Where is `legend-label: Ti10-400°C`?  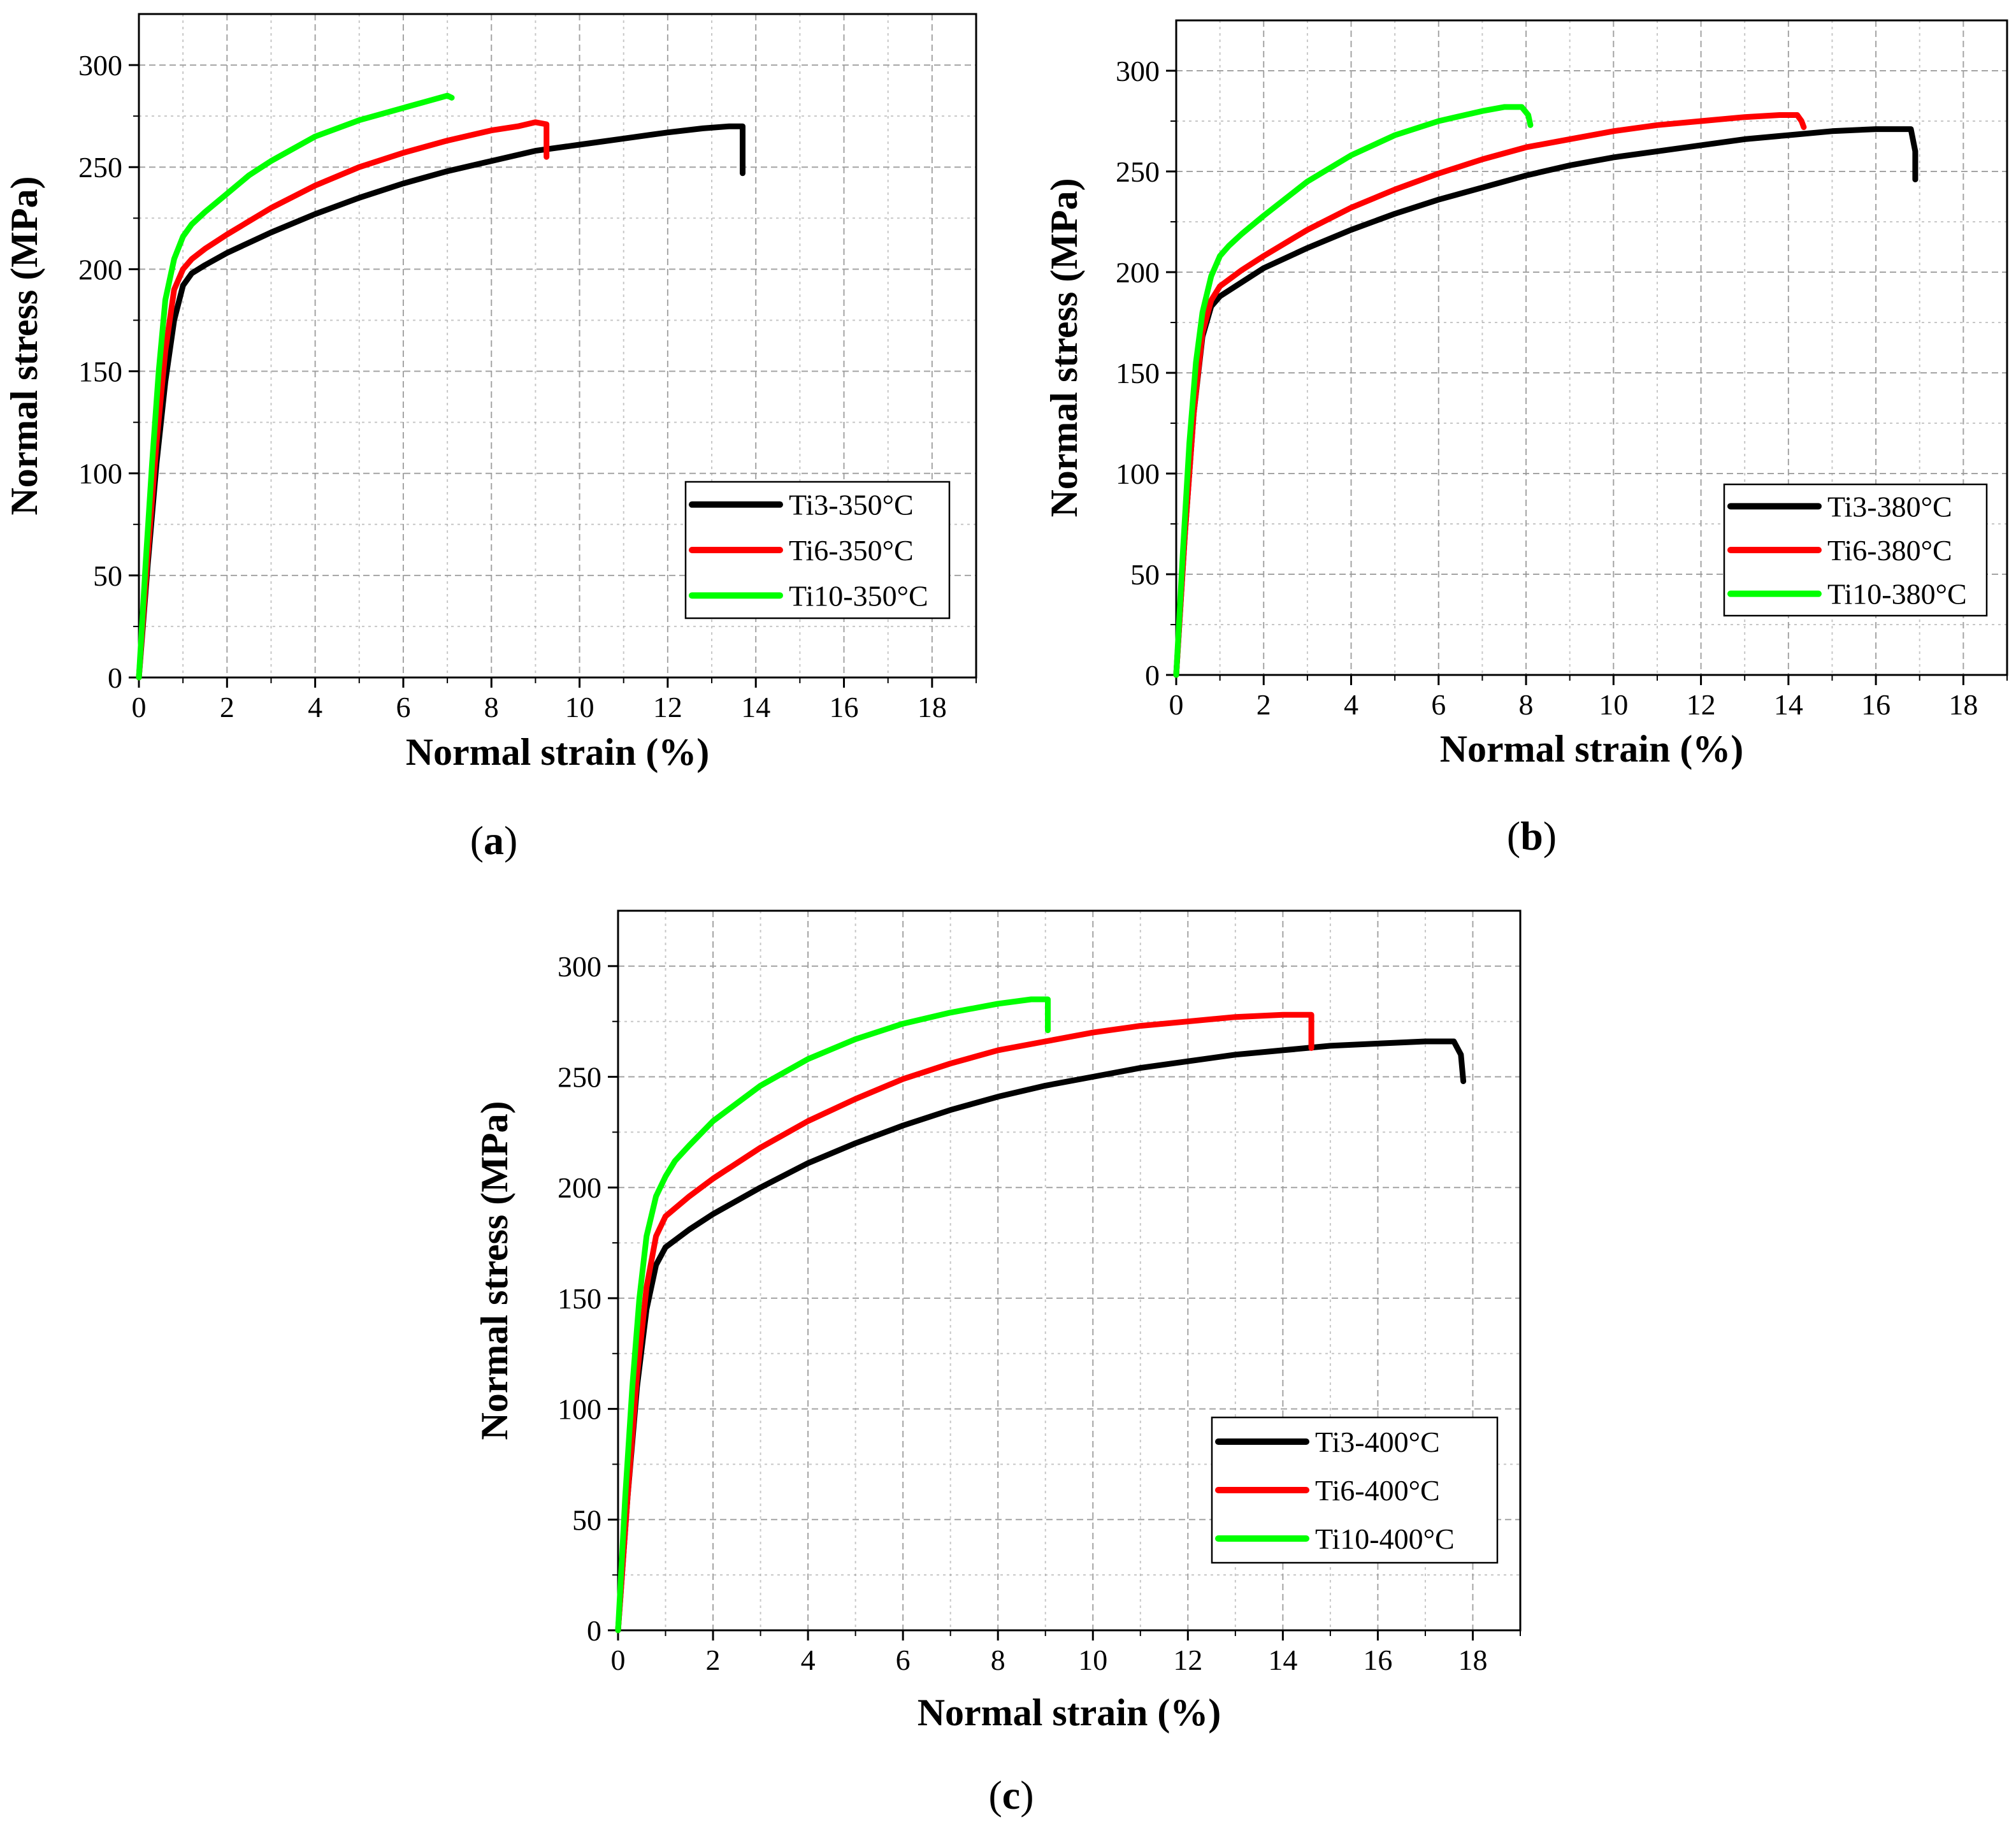 legend-label: Ti10-400°C is located at coordinates (1385, 1539).